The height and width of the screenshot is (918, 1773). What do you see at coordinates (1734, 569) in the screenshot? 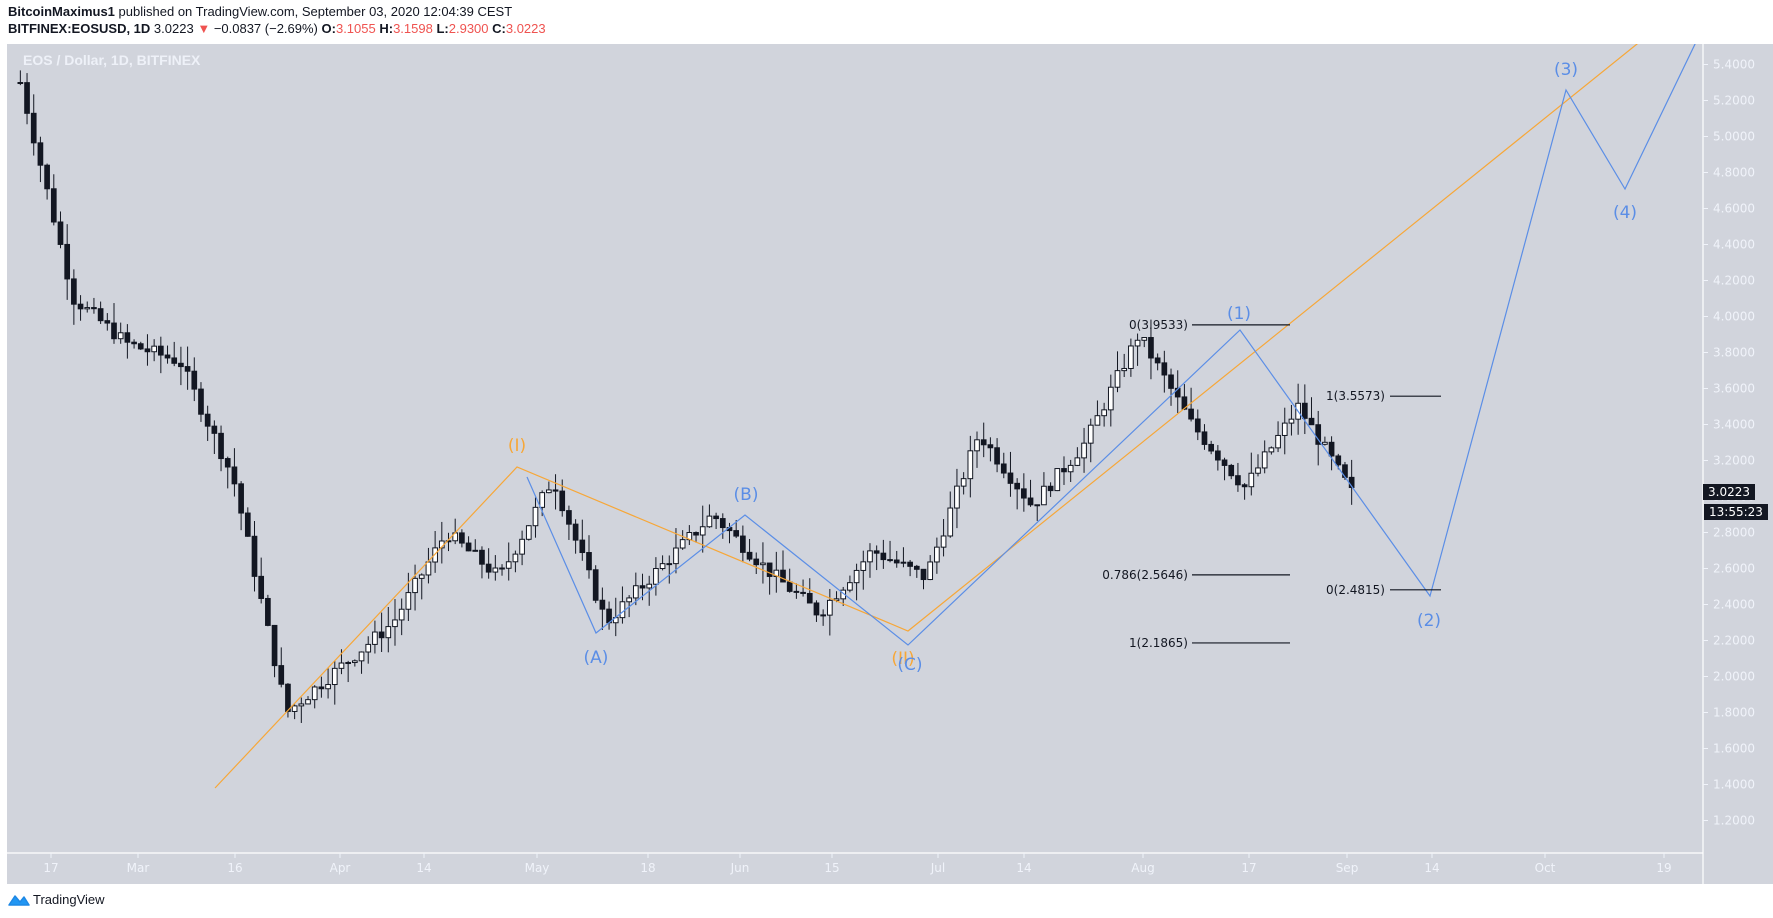
I see `svg-text: 2.6000` at bounding box center [1734, 569].